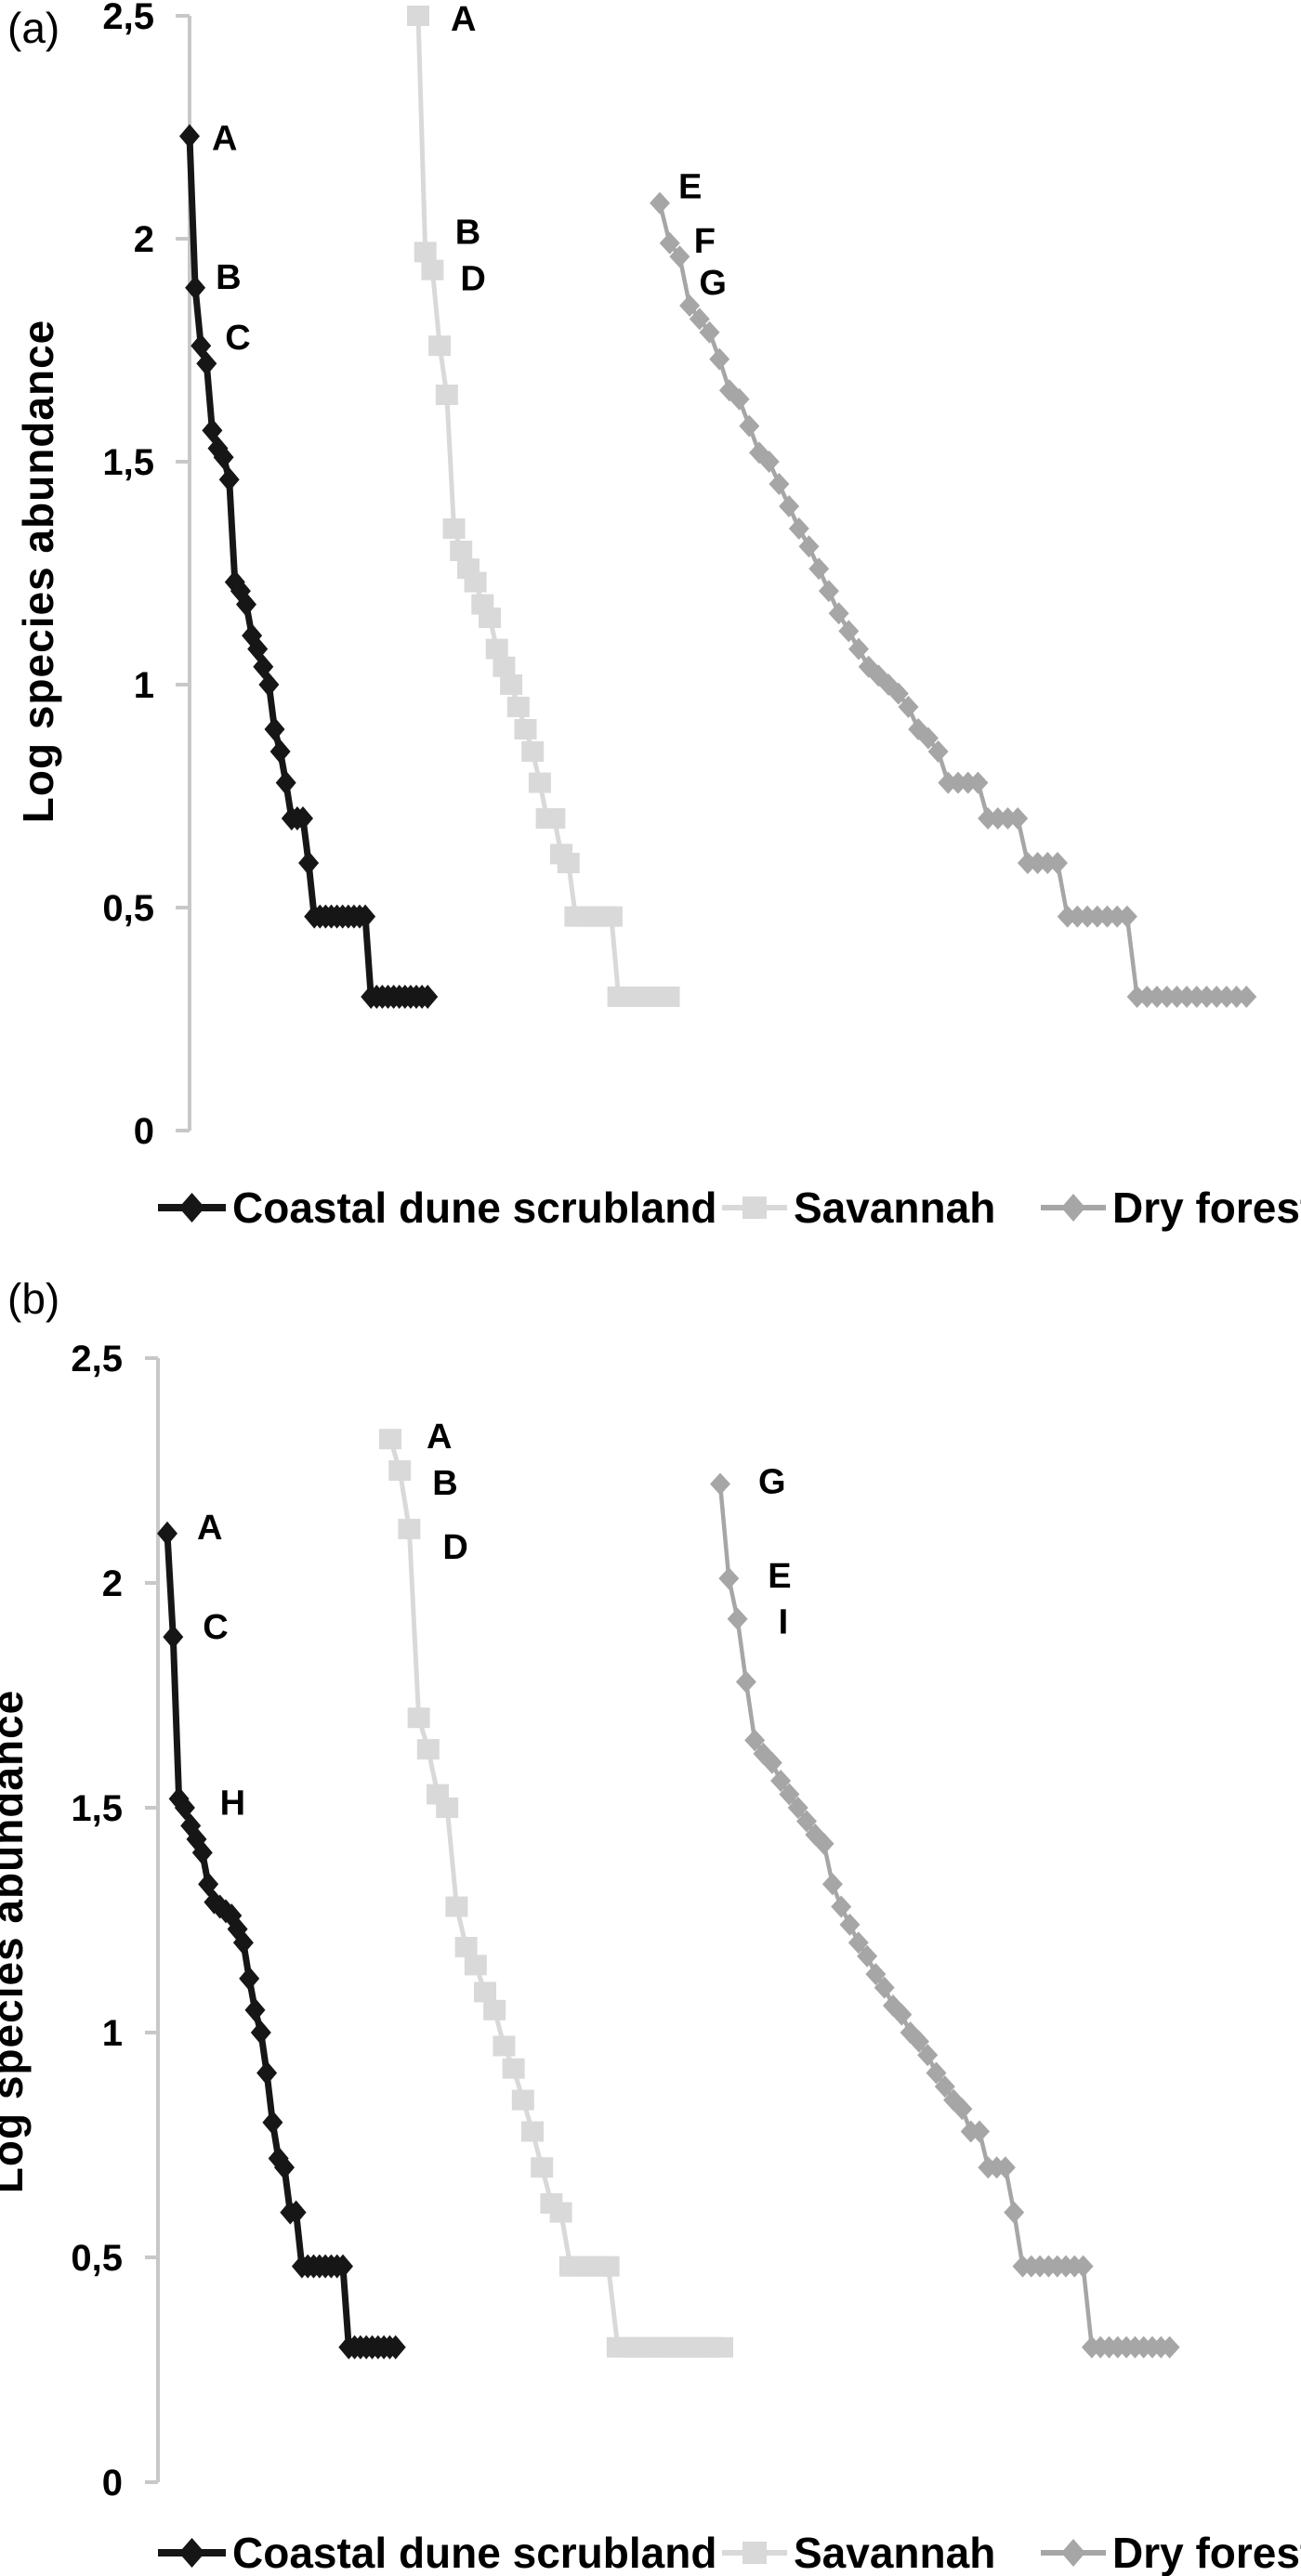 The image size is (1301, 2576). Describe the element at coordinates (128, 18) in the screenshot. I see `y-tick-label: 2,5` at that location.